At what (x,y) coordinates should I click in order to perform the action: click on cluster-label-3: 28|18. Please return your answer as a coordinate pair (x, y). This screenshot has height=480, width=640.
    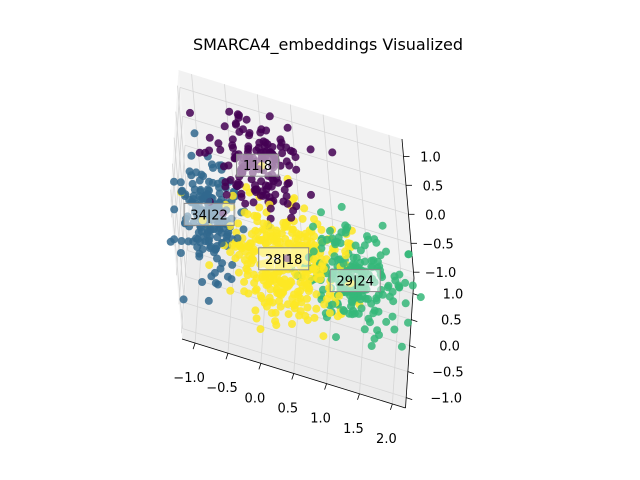
    Looking at the image, I should click on (284, 259).